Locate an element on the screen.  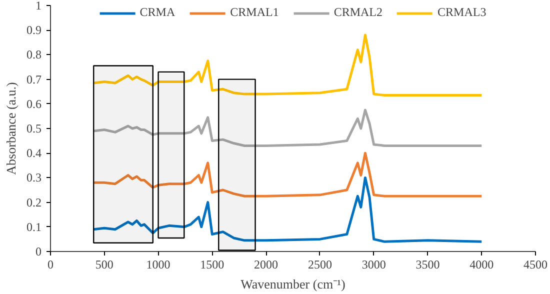
y-tick-label: 0.2 is located at coordinates (34, 202).